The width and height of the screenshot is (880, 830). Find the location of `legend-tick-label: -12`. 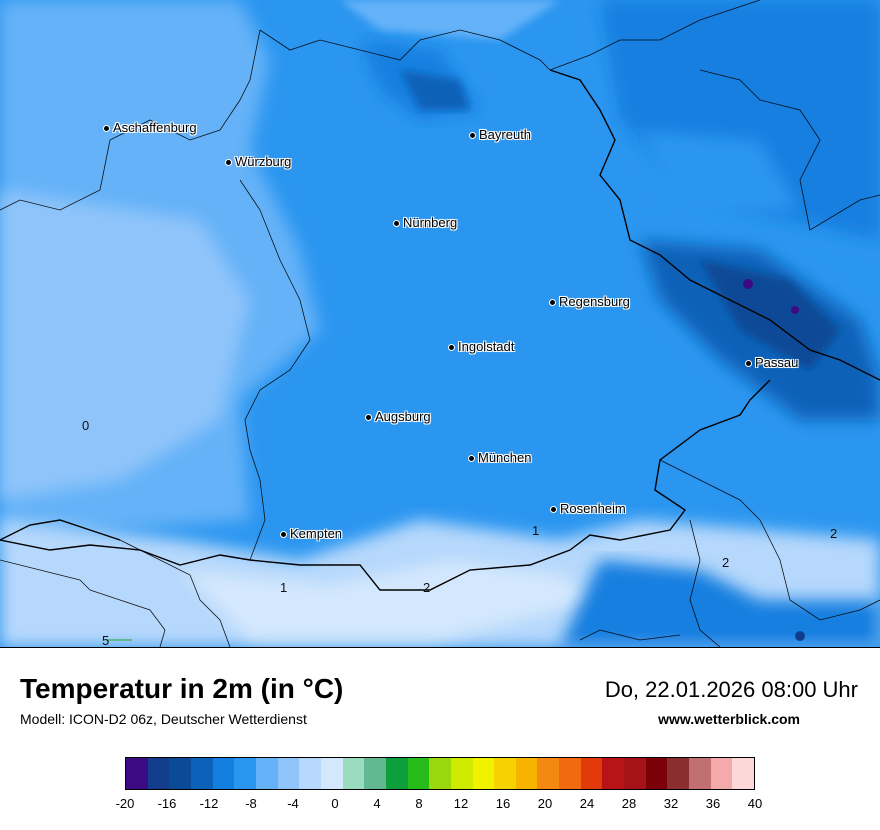

legend-tick-label: -12 is located at coordinates (209, 803).